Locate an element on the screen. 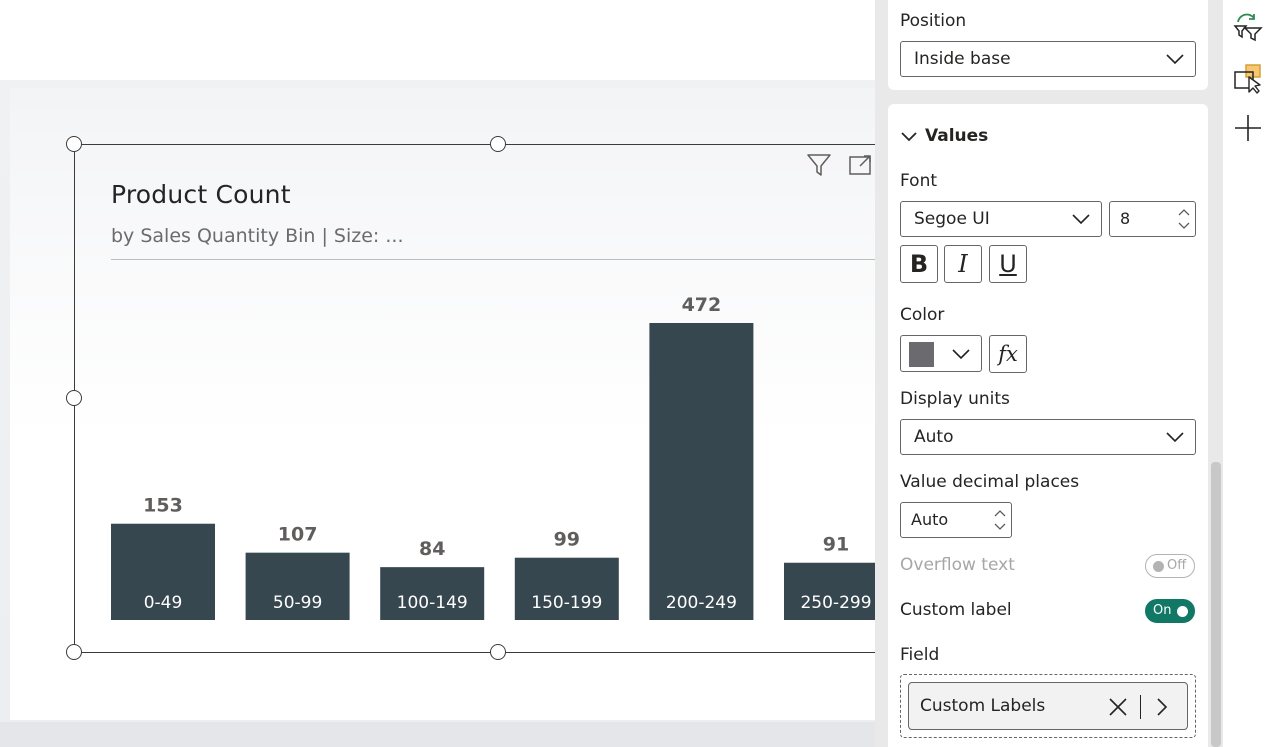 This screenshot has height=747, width=1265. data-label-0-49: 153 is located at coordinates (163, 506).